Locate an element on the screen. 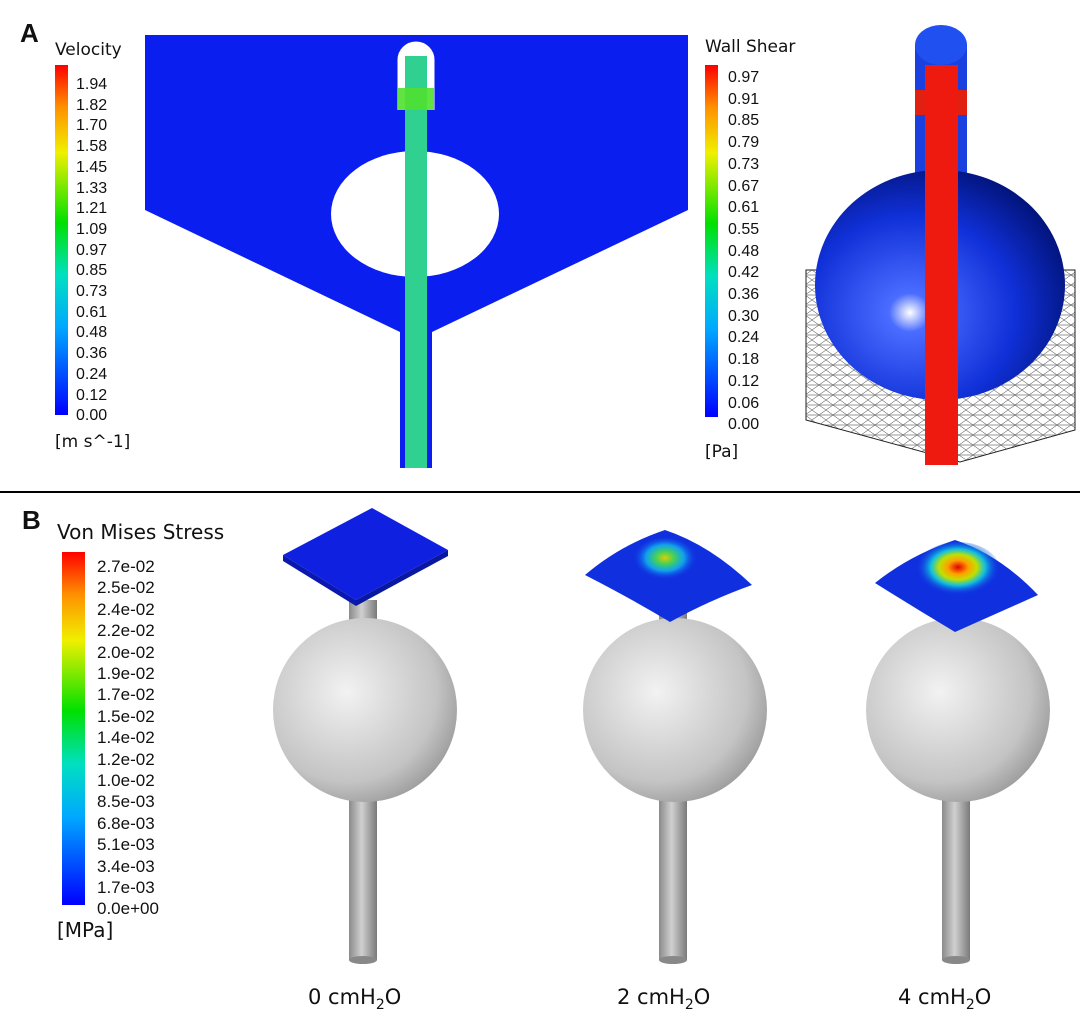  tick-label: 5.1e-03 is located at coordinates (126, 845).